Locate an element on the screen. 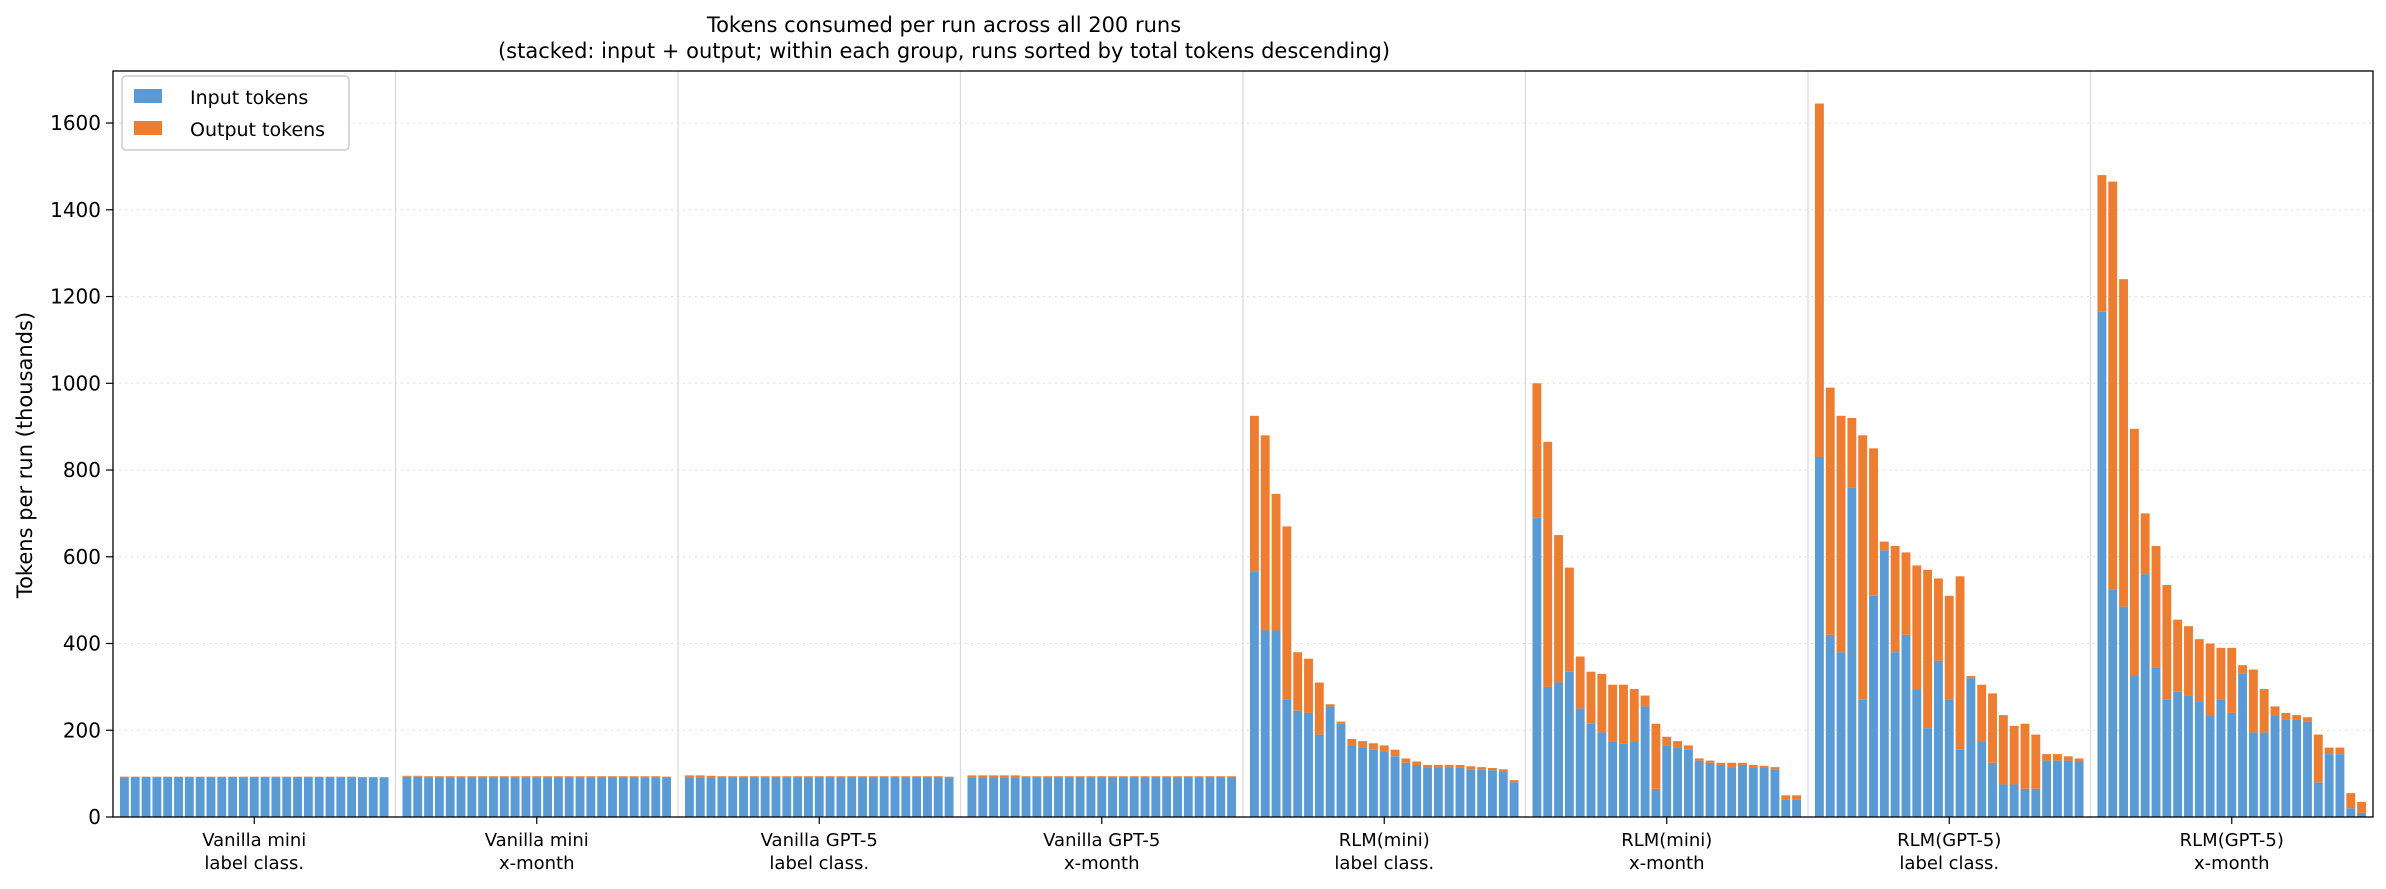  y-tick-label: 400 is located at coordinates (82, 644).